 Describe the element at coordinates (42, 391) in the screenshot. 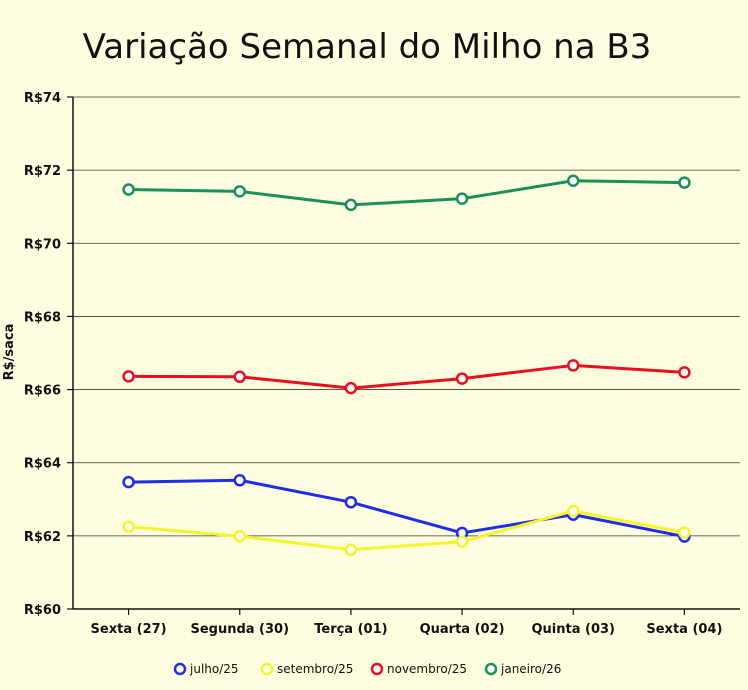

I see `y-tick-label: R$66` at that location.